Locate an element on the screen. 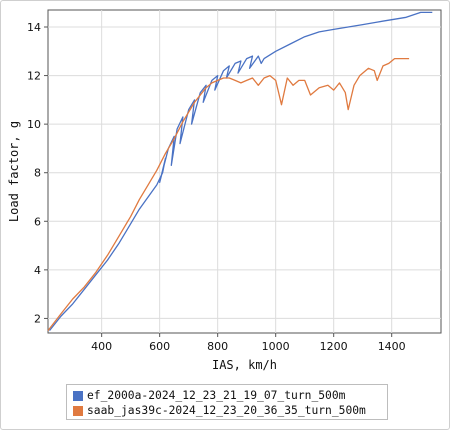  y-tick-label: 14 is located at coordinates (34, 27).